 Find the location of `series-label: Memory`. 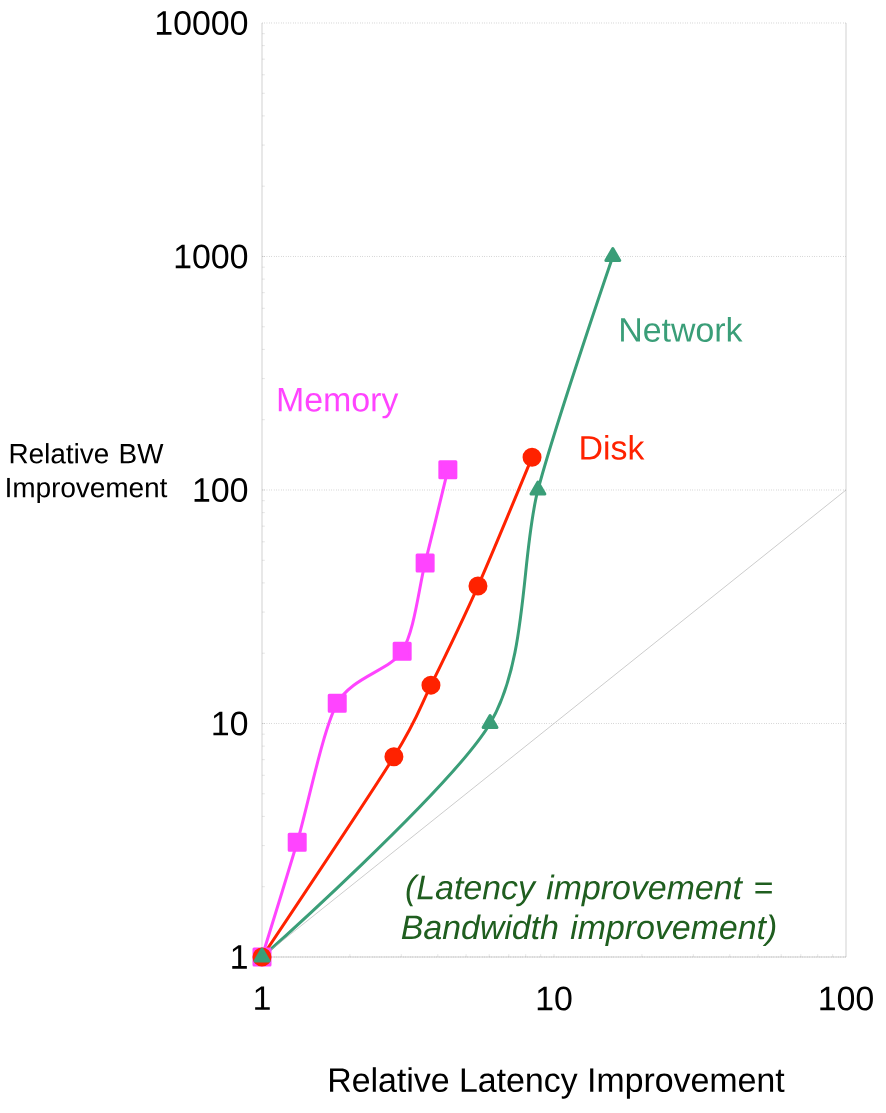

series-label: Memory is located at coordinates (338, 403).